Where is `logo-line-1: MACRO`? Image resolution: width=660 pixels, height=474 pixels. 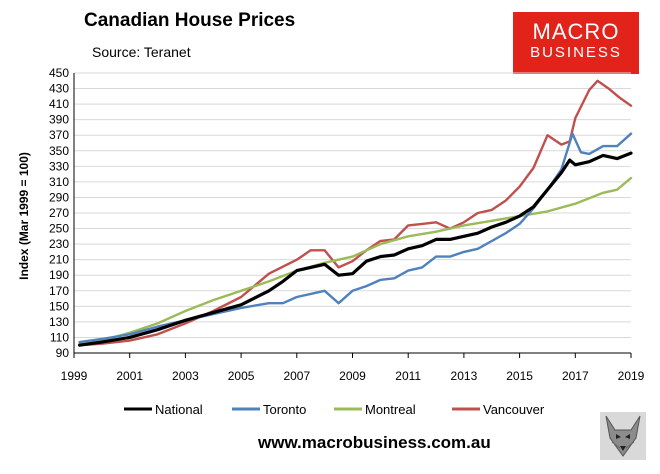
logo-line-1: MACRO is located at coordinates (576, 31).